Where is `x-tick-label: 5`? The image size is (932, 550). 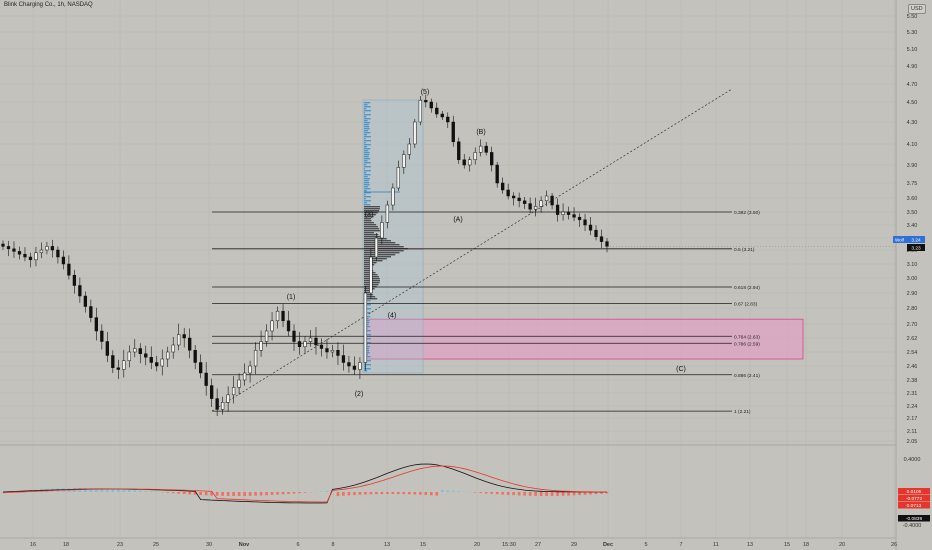 x-tick-label: 5 is located at coordinates (645, 545).